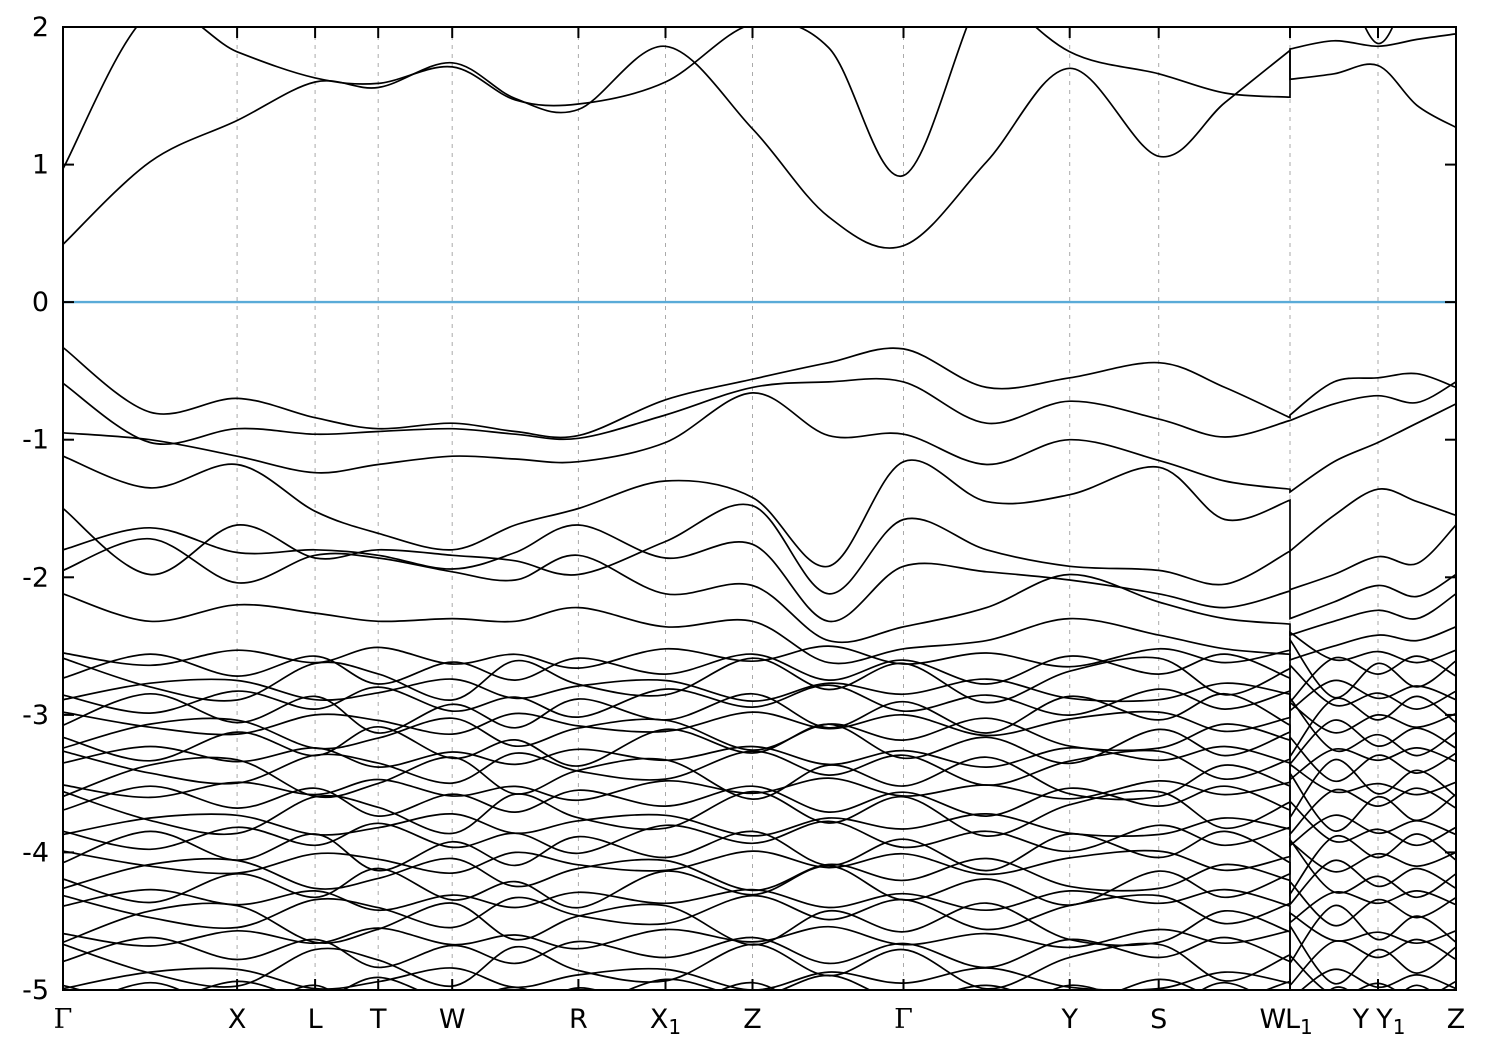  What do you see at coordinates (35, 577) in the screenshot?
I see `y-tick-label: -2` at bounding box center [35, 577].